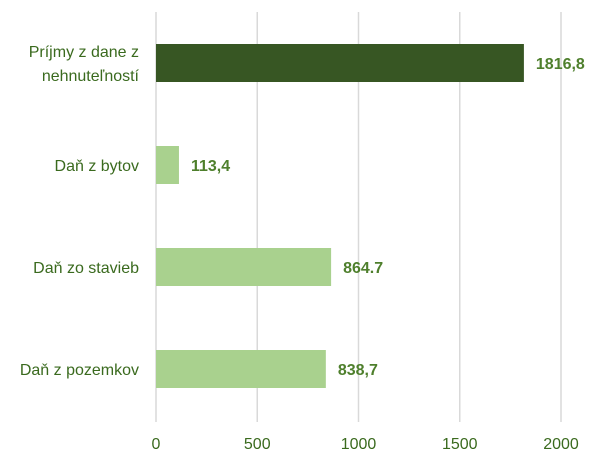  What do you see at coordinates (79, 370) in the screenshot?
I see `category-label: Daň z pozemkov` at bounding box center [79, 370].